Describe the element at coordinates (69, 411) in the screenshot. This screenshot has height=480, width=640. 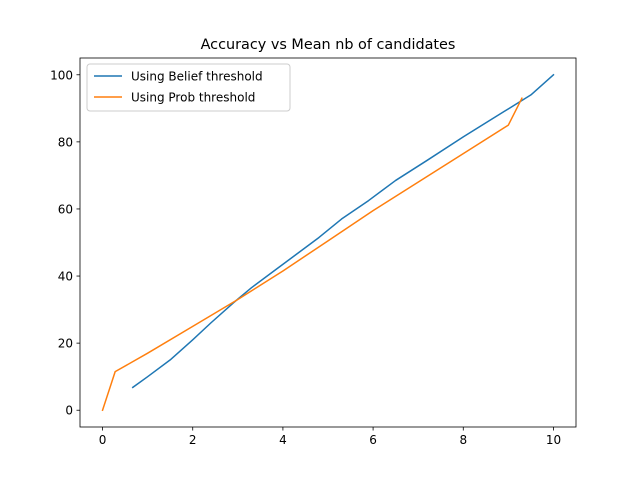
I see `y-tick-label: 0` at that location.